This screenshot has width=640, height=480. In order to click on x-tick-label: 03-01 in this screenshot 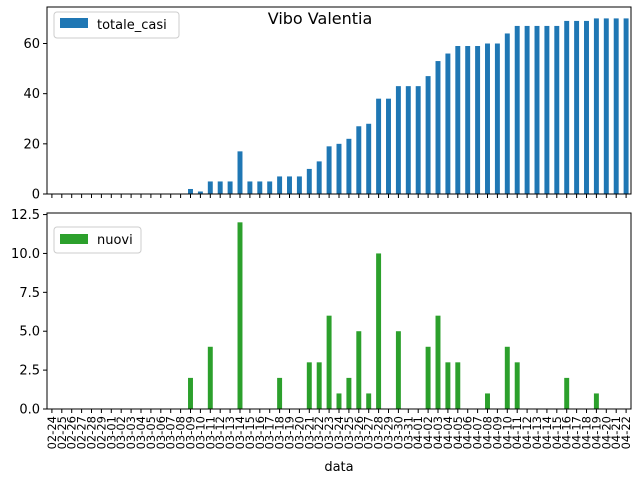, I will do `click(111, 432)`.